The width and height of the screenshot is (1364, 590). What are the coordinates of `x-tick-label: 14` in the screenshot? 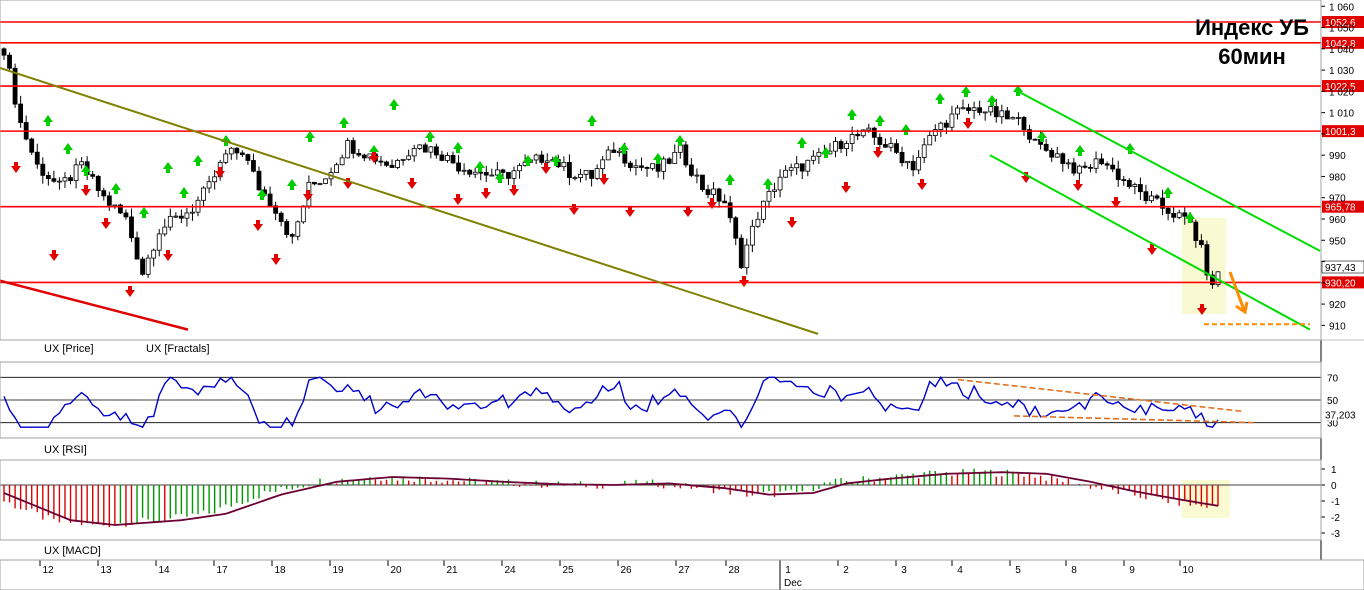 It's located at (164, 570).